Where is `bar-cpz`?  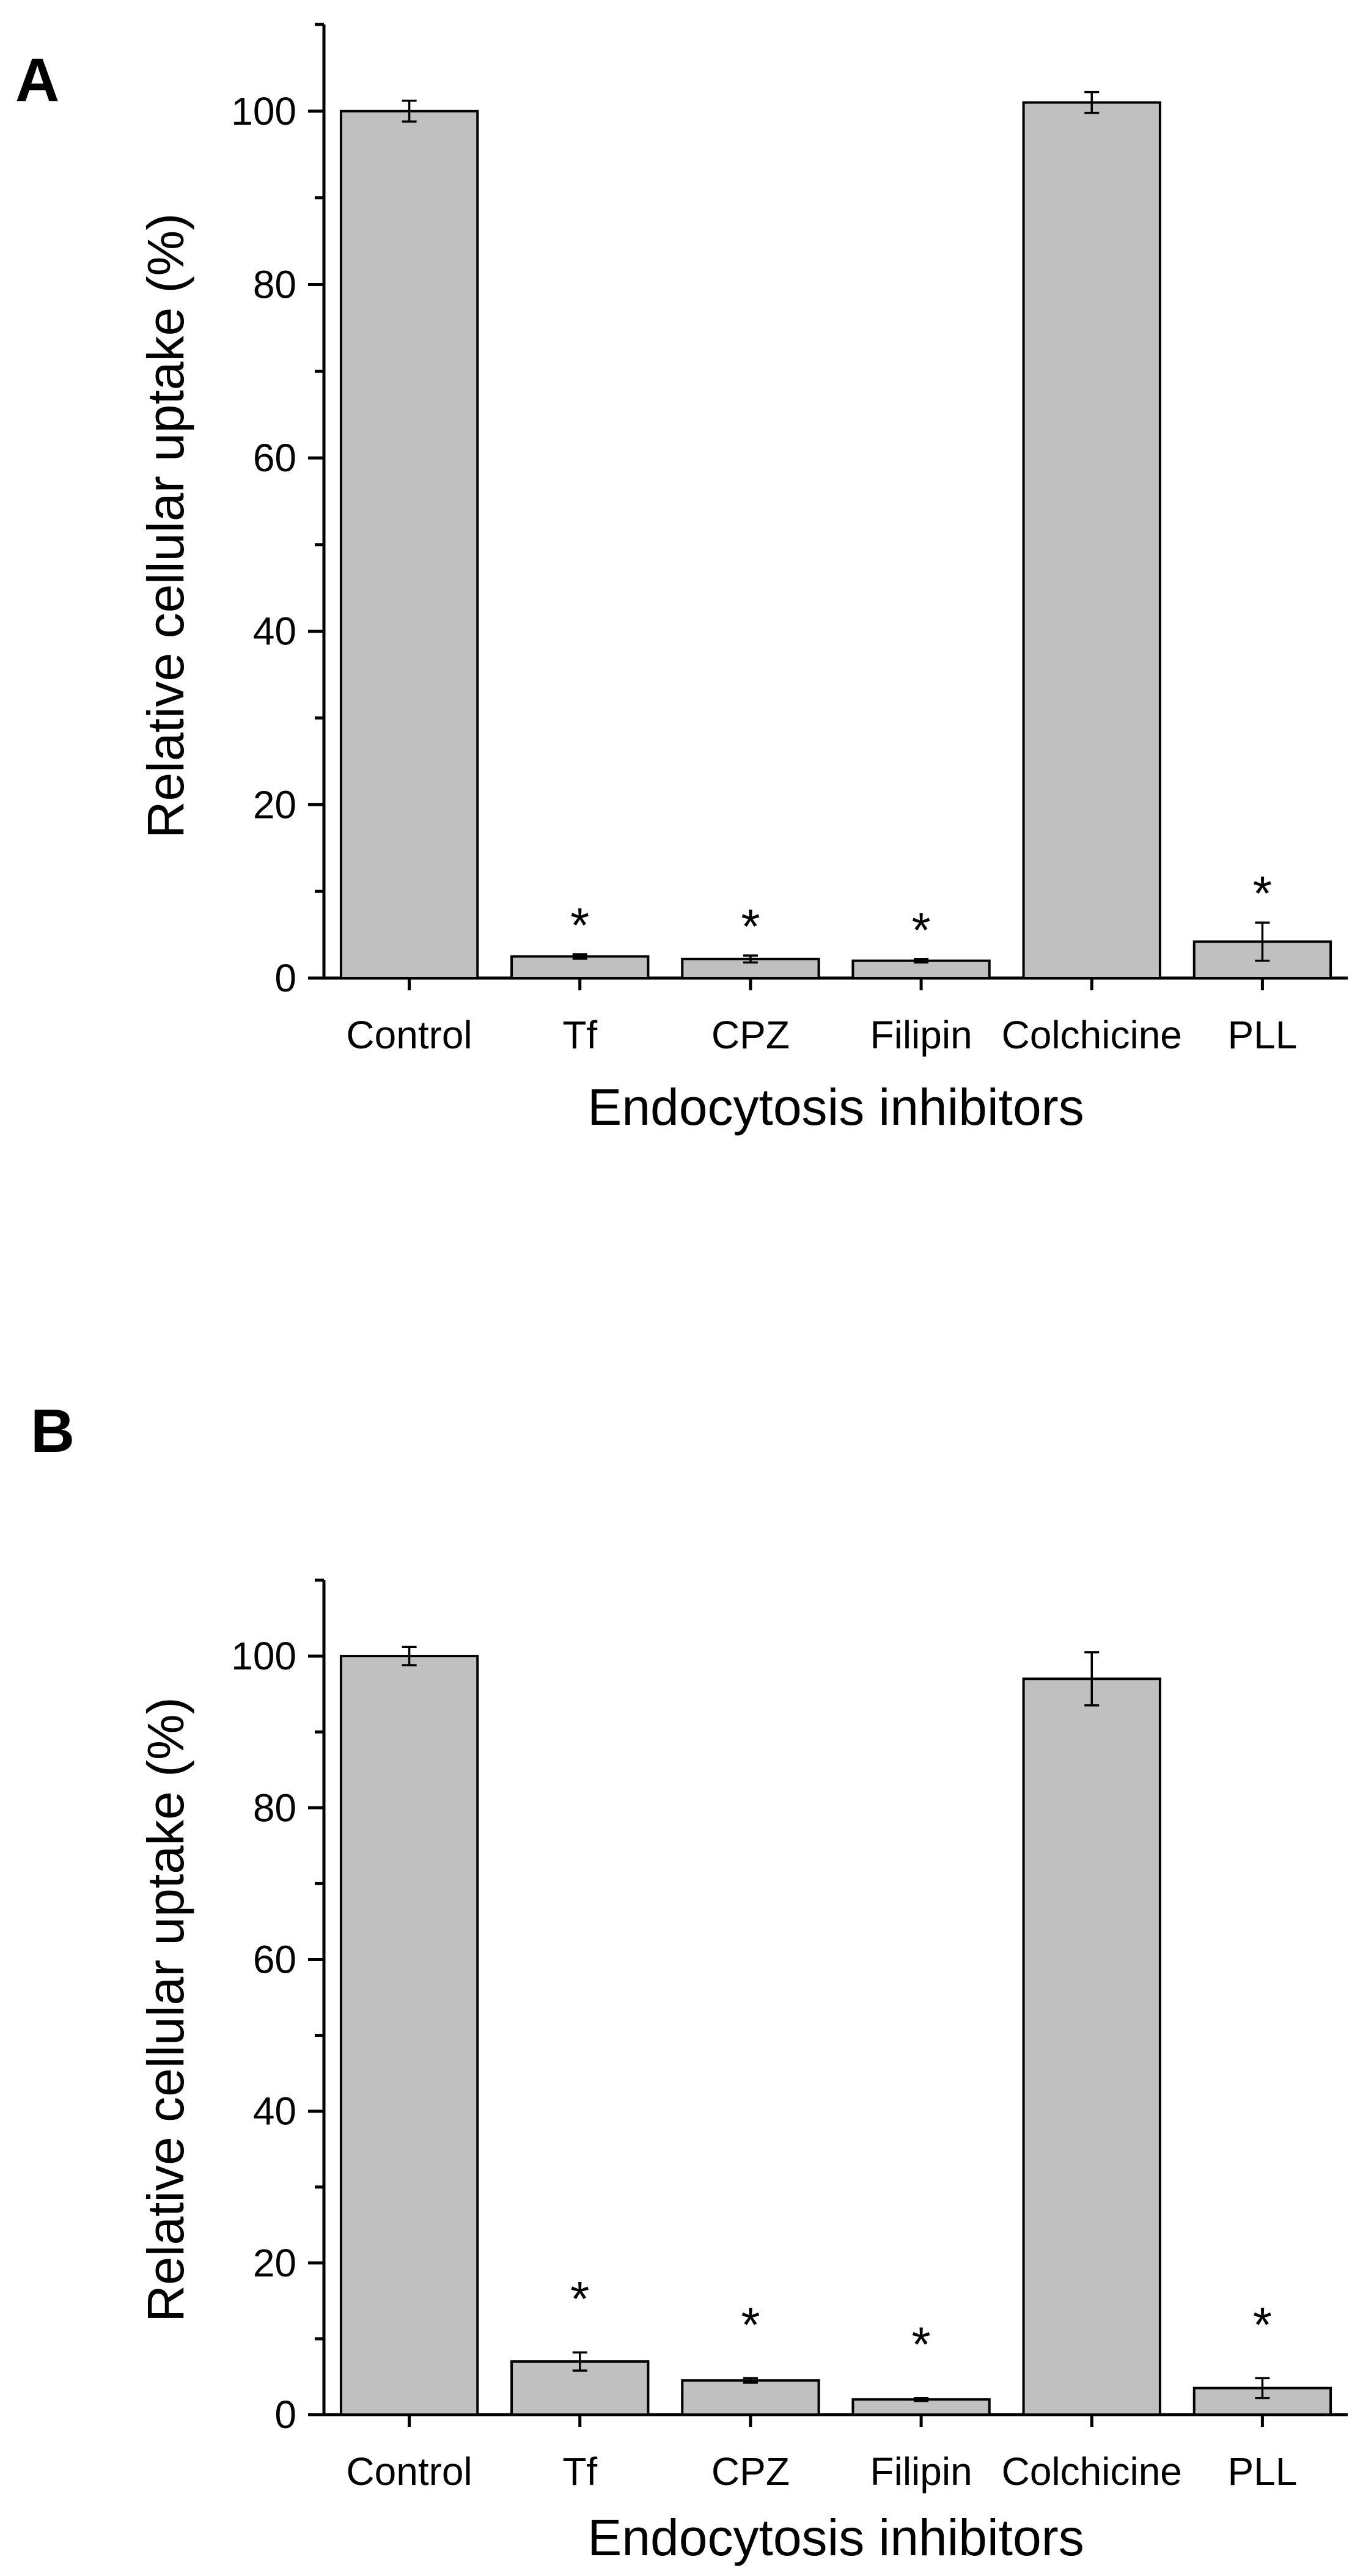
bar-cpz is located at coordinates (750, 2397).